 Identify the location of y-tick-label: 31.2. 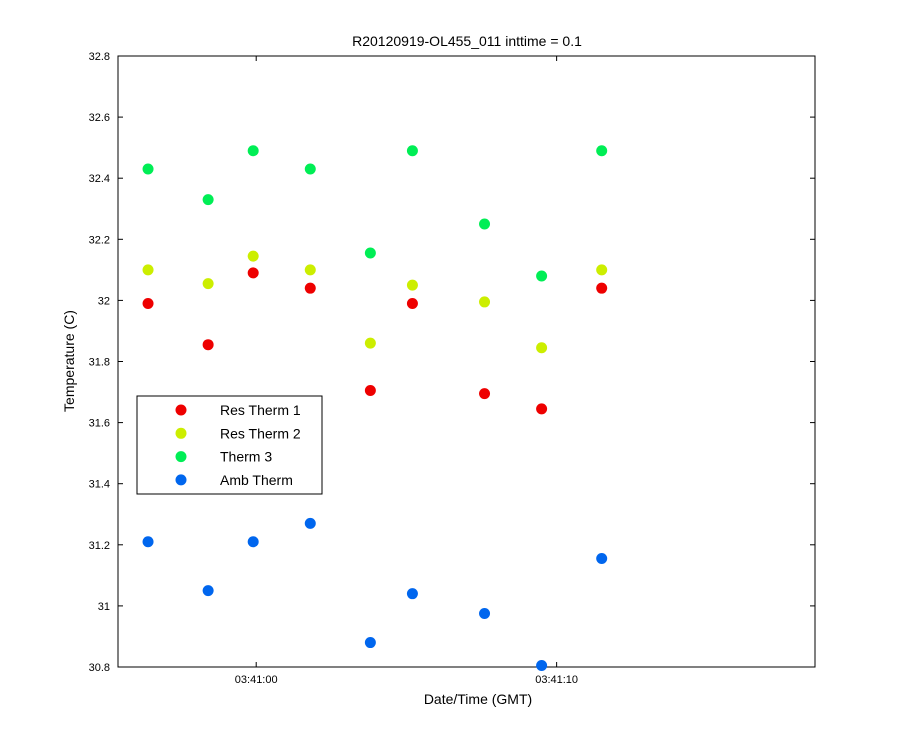
(99, 546).